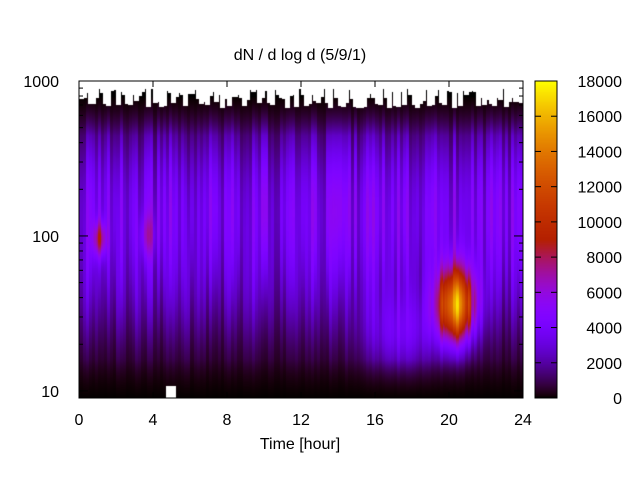 The image size is (640, 480). I want to click on x-tick-label: 4, so click(153, 420).